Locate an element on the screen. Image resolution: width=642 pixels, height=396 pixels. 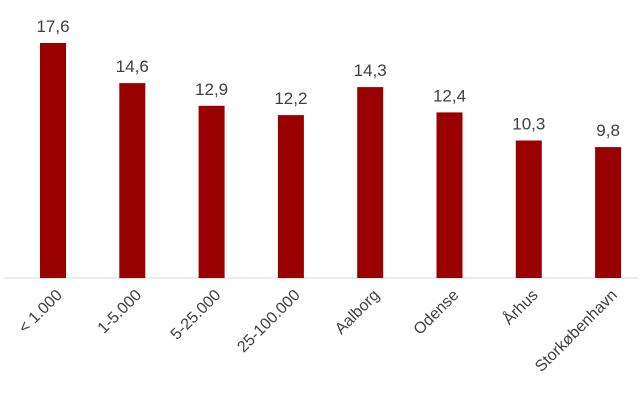
x-tick-label-0: < 1.000 is located at coordinates (41, 312).